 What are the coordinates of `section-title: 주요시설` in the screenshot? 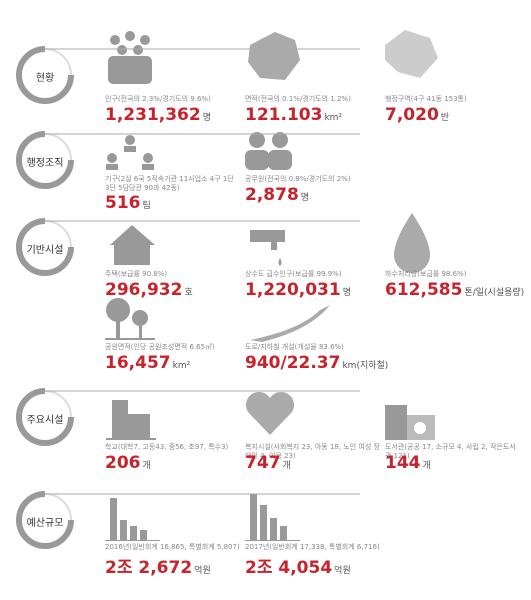 It's located at (45, 420).